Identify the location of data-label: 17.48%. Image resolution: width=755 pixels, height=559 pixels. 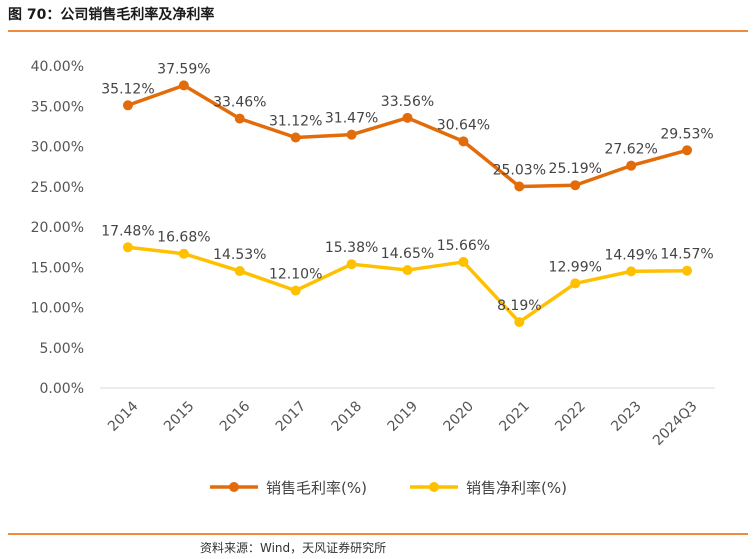
(127, 231).